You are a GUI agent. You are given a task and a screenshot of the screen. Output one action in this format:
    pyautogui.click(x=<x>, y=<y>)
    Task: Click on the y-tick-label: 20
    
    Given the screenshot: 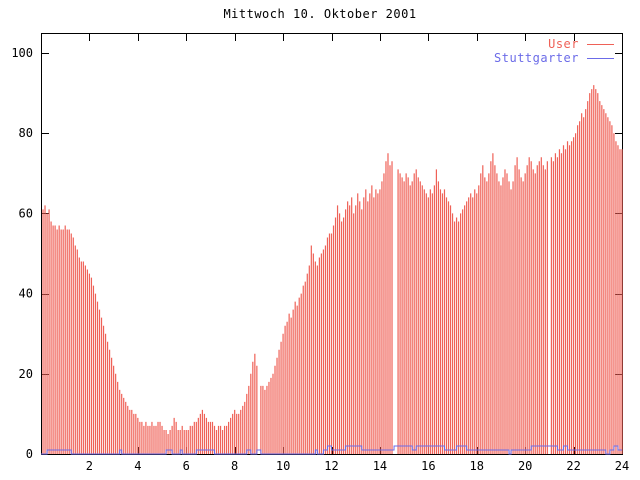 What is the action you would take?
    pyautogui.click(x=26, y=374)
    